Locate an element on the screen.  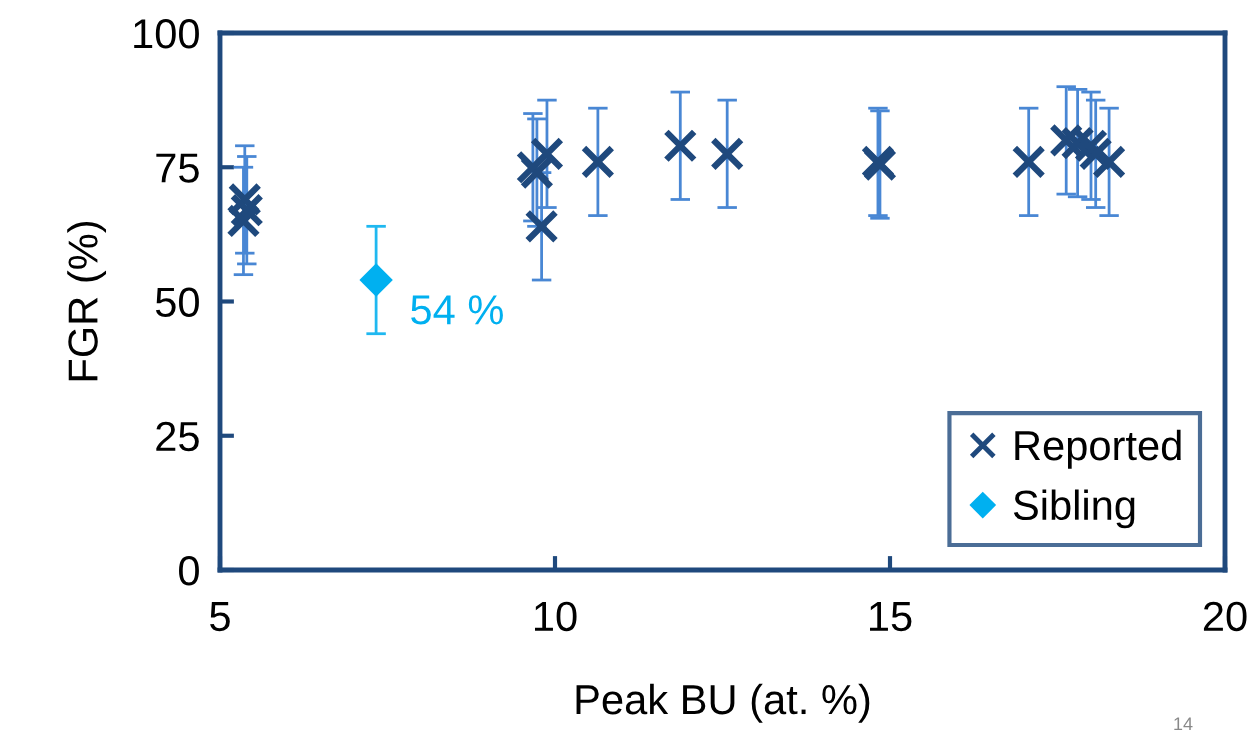
y-tick-label: 75 is located at coordinates (177, 168).